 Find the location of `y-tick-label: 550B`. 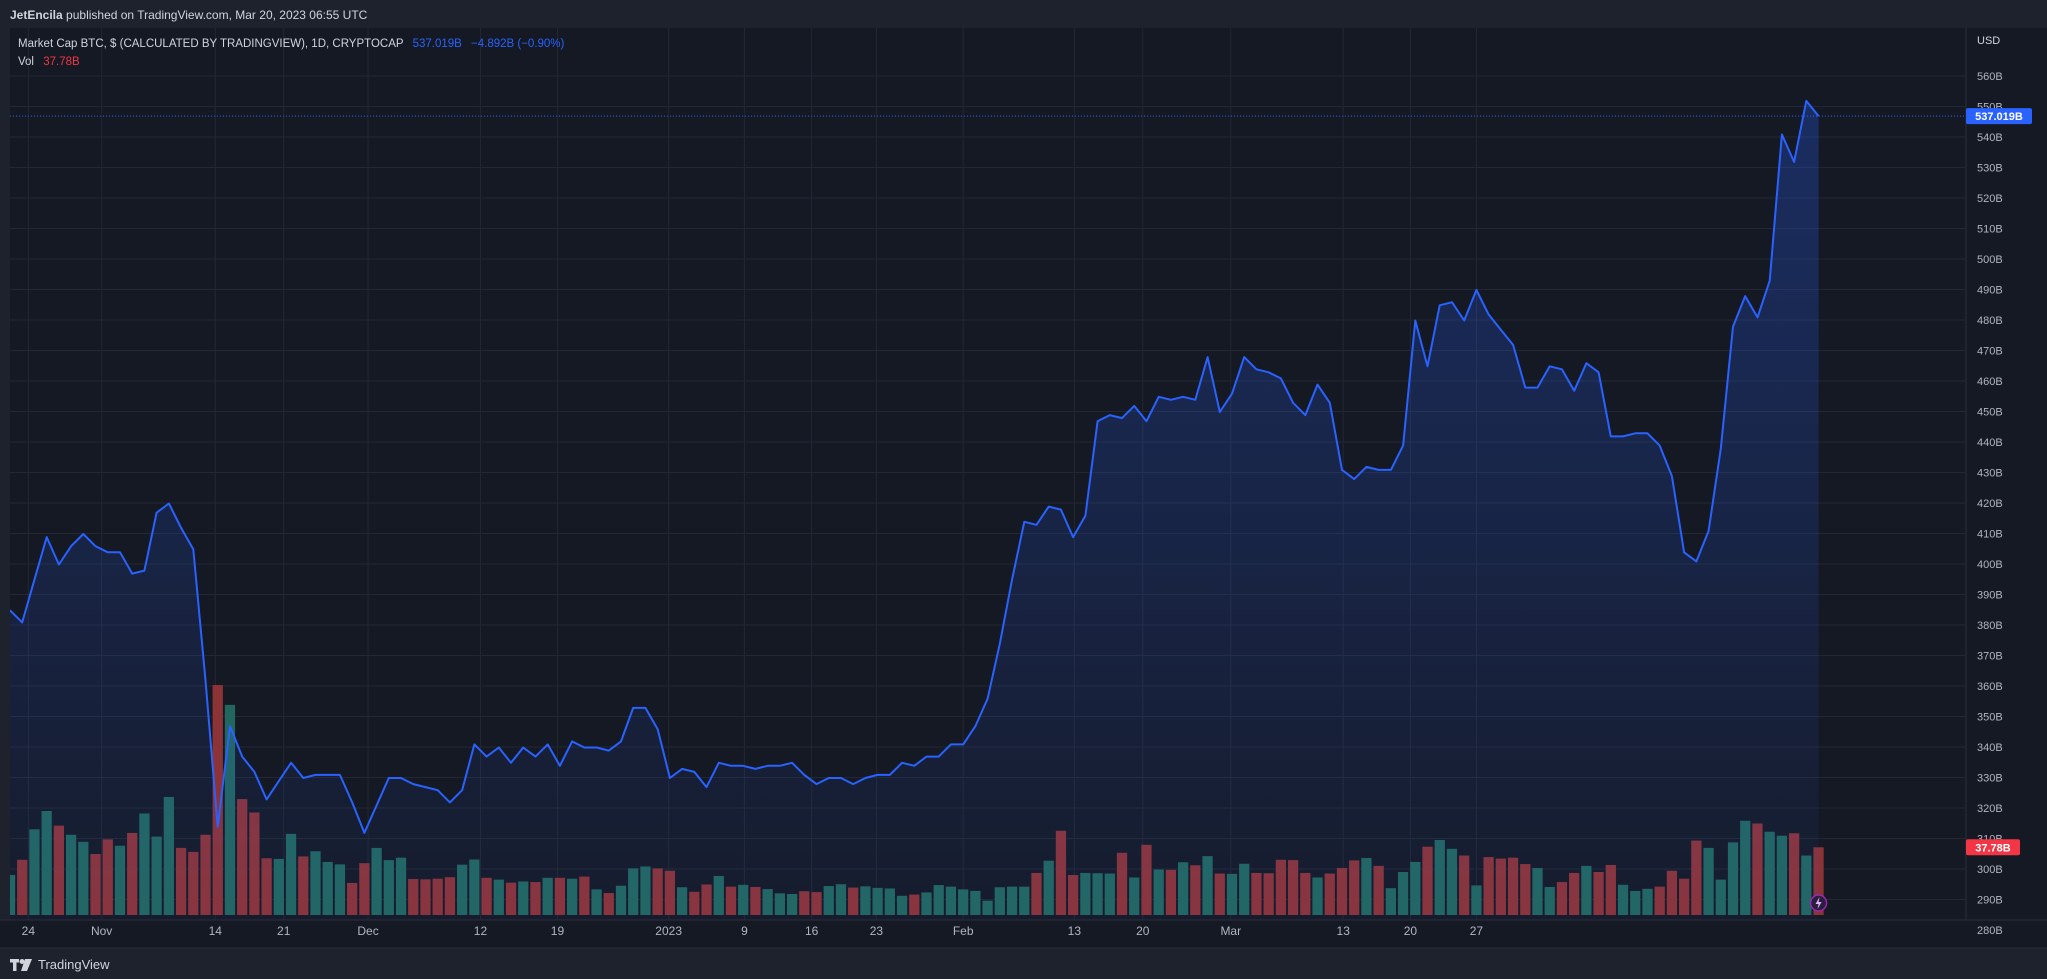

y-tick-label: 550B is located at coordinates (1990, 108).